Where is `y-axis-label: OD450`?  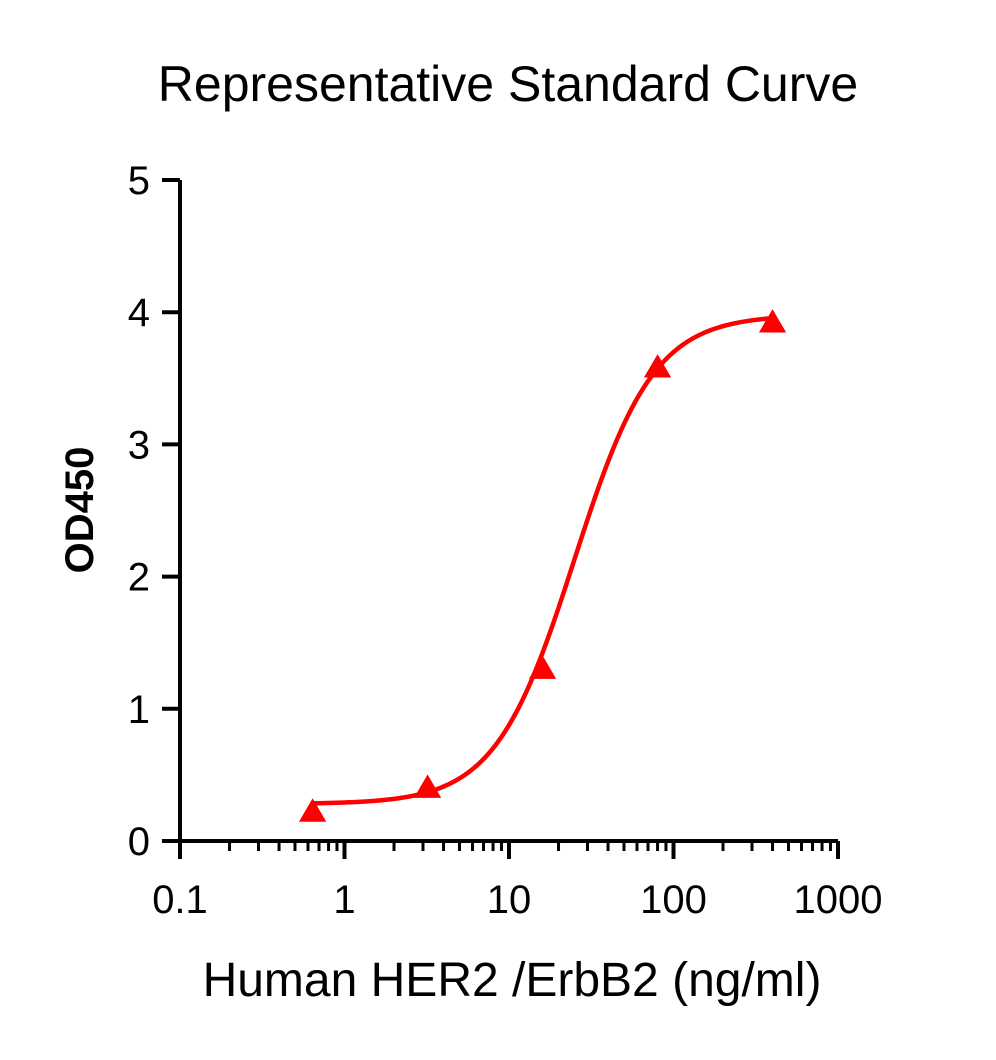 y-axis-label: OD450 is located at coordinates (80, 510).